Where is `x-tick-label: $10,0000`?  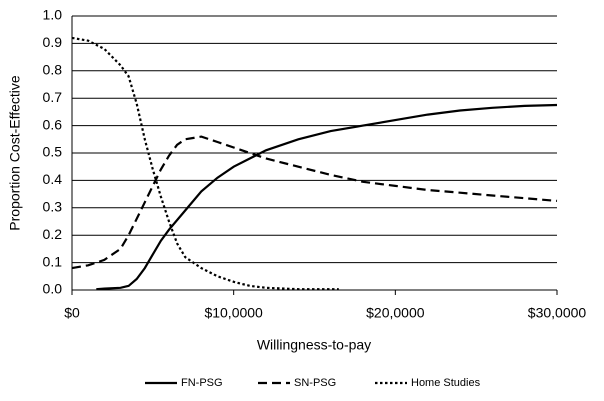 x-tick-label: $10,0000 is located at coordinates (233, 313).